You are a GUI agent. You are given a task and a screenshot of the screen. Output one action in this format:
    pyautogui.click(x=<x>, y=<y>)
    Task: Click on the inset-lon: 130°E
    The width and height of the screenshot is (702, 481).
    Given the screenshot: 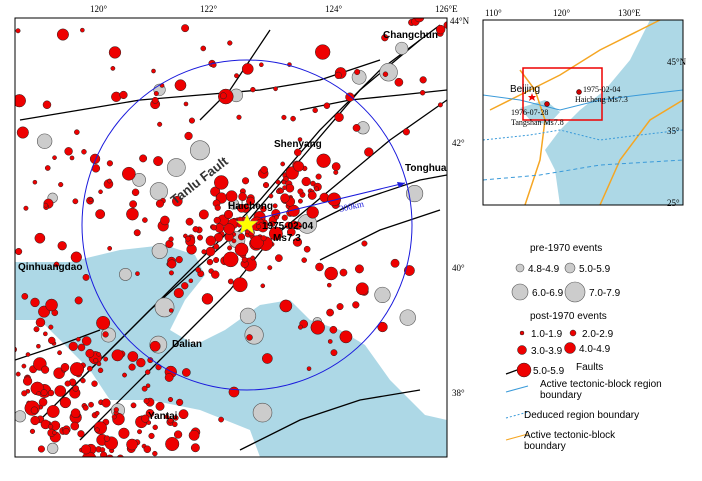 What is the action you would take?
    pyautogui.click(x=629, y=13)
    